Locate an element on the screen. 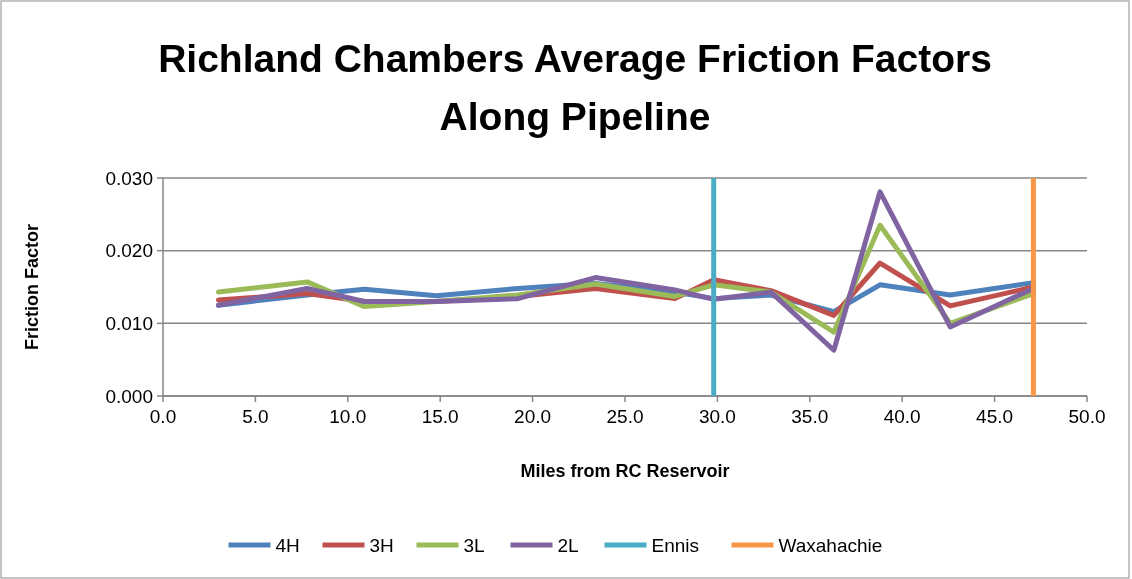  y-axis-title: Friction Factor is located at coordinates (32, 287).